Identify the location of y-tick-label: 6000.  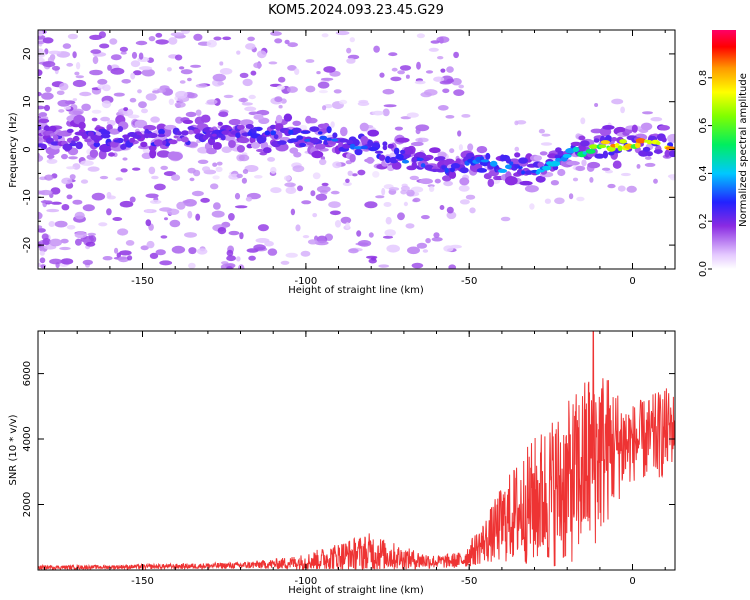
(27, 373).